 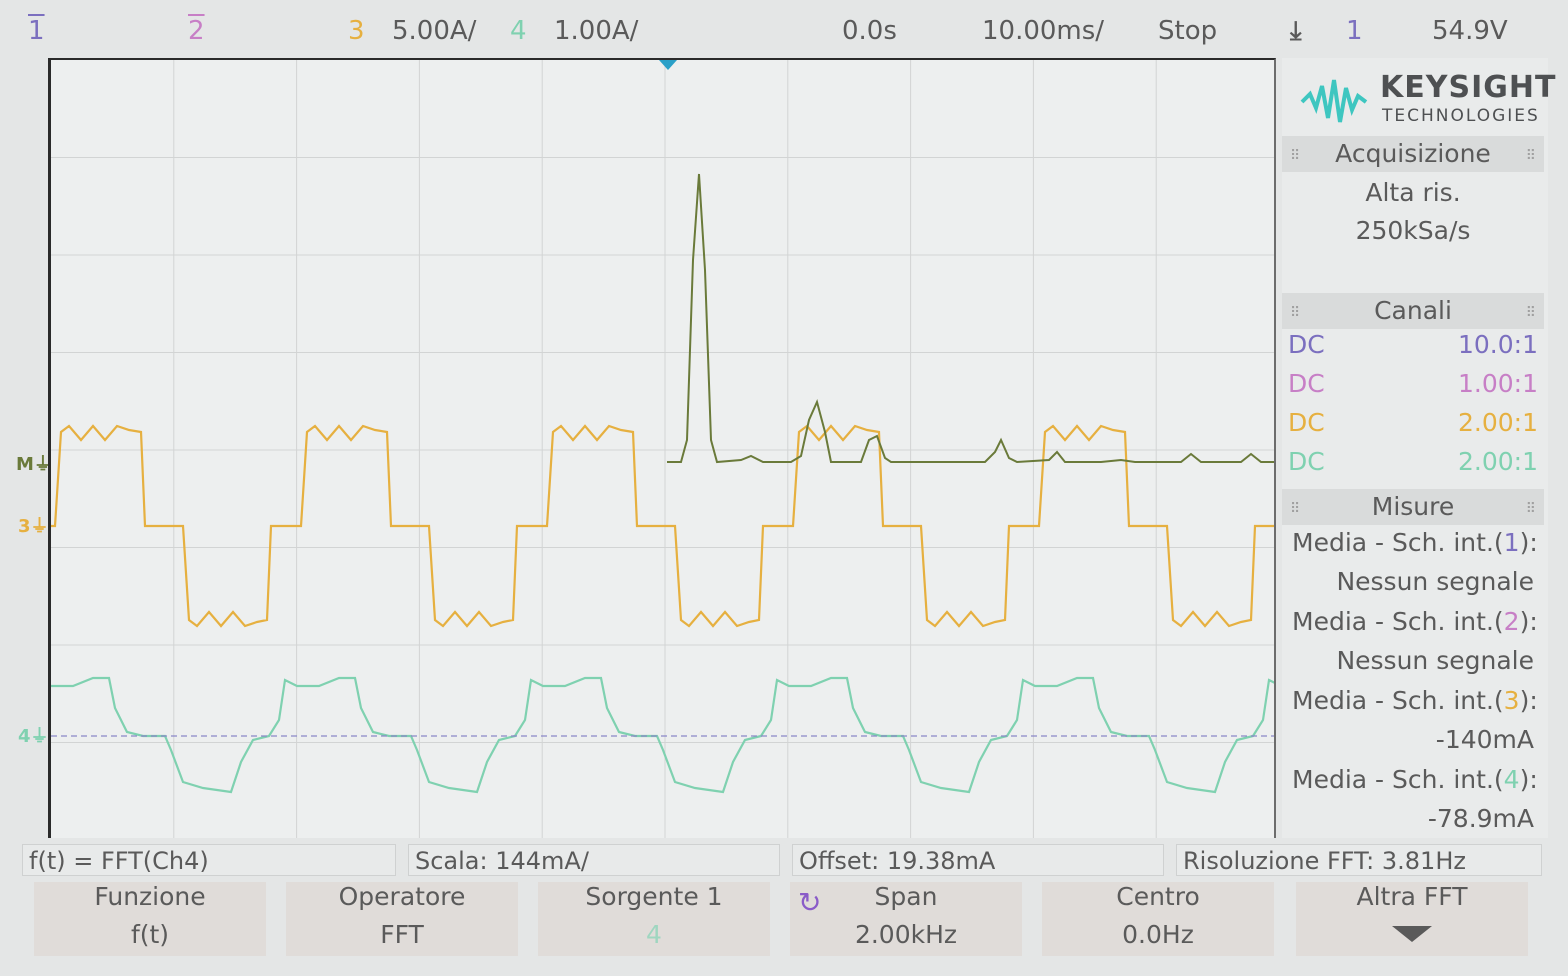 What do you see at coordinates (33, 736) in the screenshot?
I see `ch4-ground-marker: 4⏚` at bounding box center [33, 736].